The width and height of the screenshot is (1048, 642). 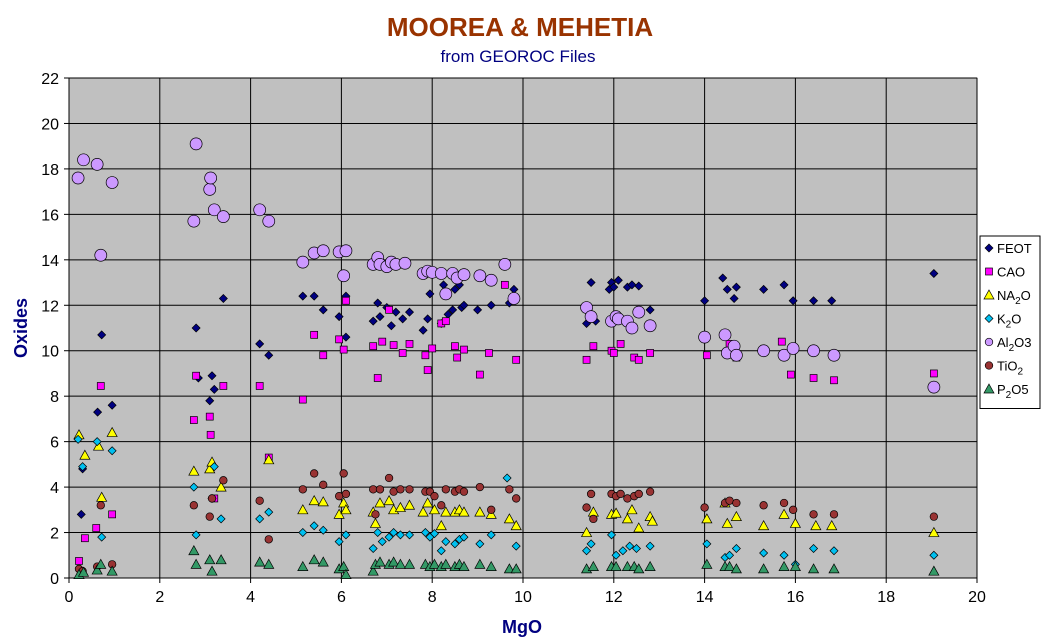 I want to click on legend-label-tio2: TiO2, so click(x=1010, y=368).